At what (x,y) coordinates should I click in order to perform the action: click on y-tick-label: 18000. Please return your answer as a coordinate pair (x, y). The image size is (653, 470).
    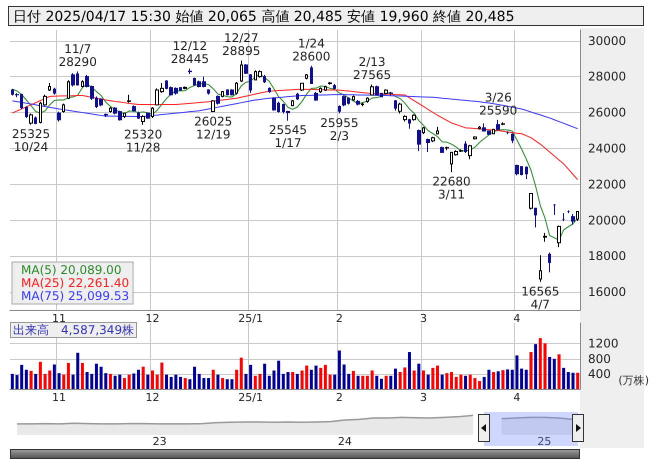
    Looking at the image, I should click on (607, 256).